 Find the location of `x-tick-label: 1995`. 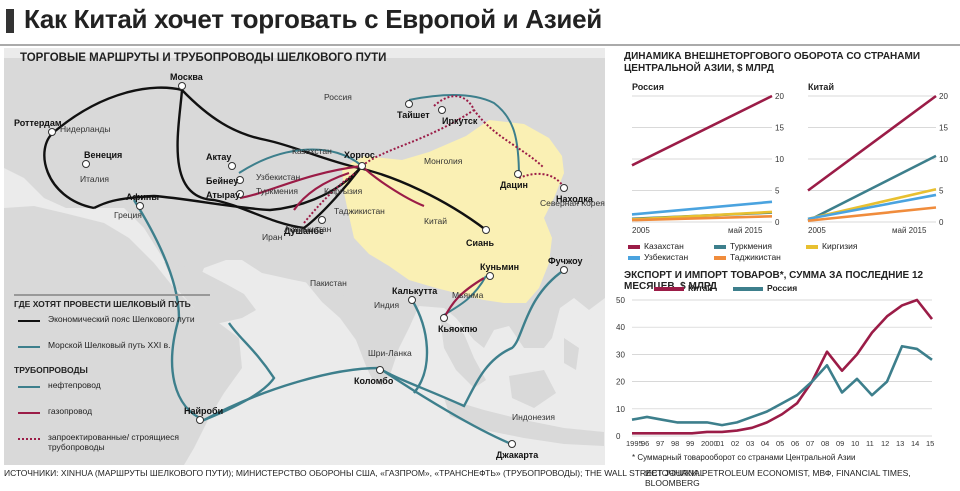

x-tick-label: 1995 is located at coordinates (634, 443).